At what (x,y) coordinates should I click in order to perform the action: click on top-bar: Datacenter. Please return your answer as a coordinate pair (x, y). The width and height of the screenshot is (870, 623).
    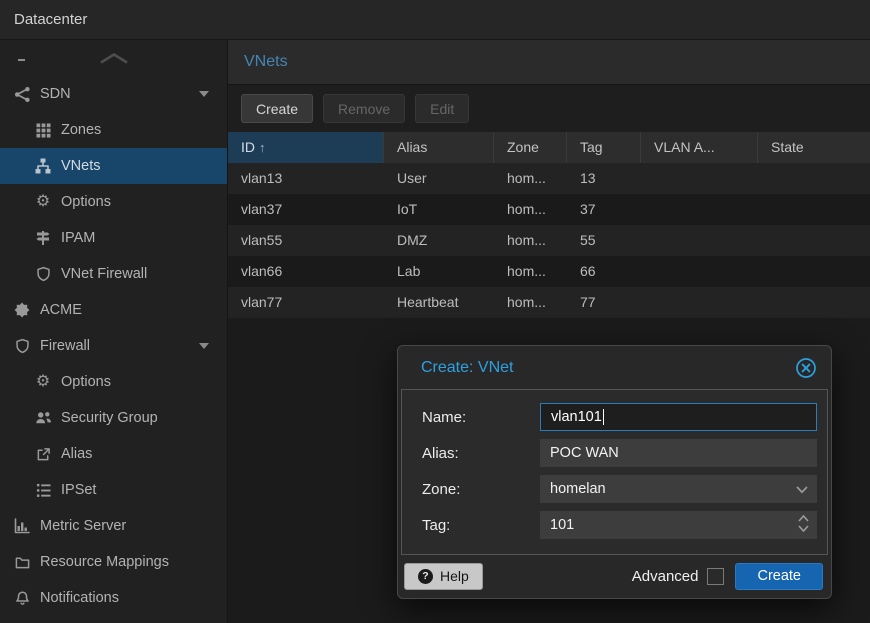
    Looking at the image, I should click on (435, 20).